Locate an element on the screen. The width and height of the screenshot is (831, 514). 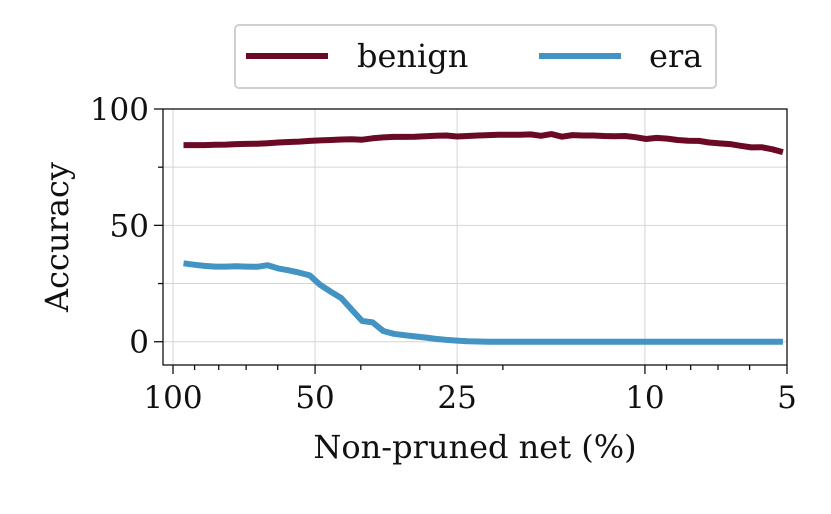
y-tick-label: 50 is located at coordinates (129, 226).